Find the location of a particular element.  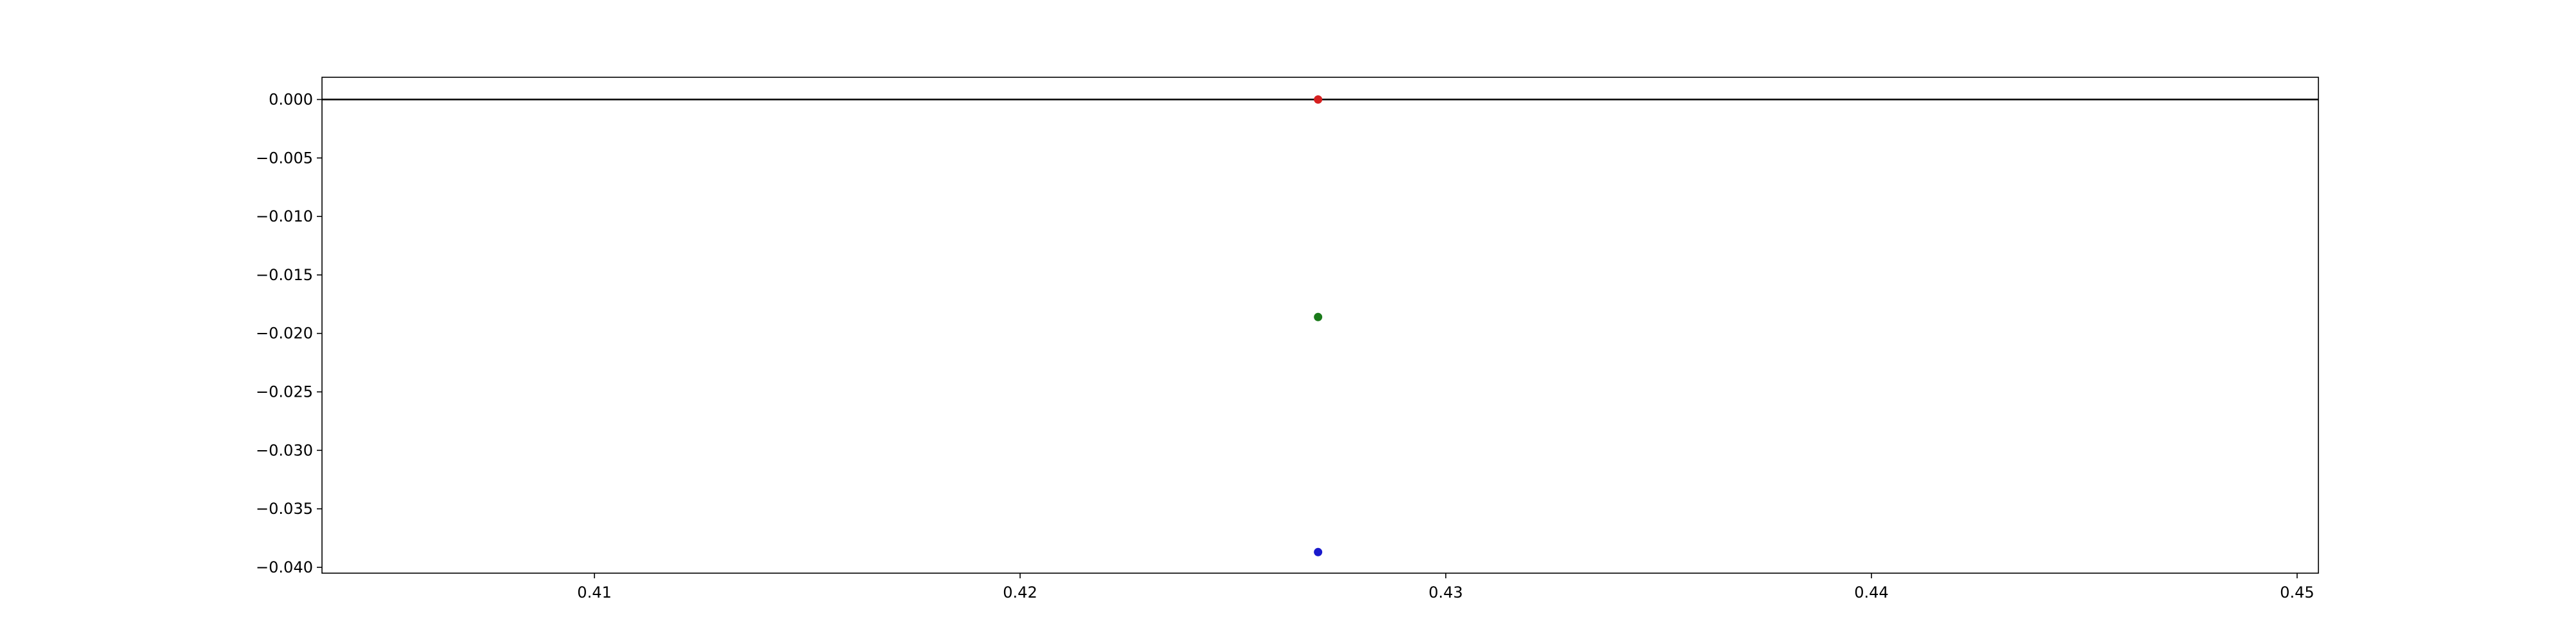

x-tick-label: 0.42 is located at coordinates (1020, 592).